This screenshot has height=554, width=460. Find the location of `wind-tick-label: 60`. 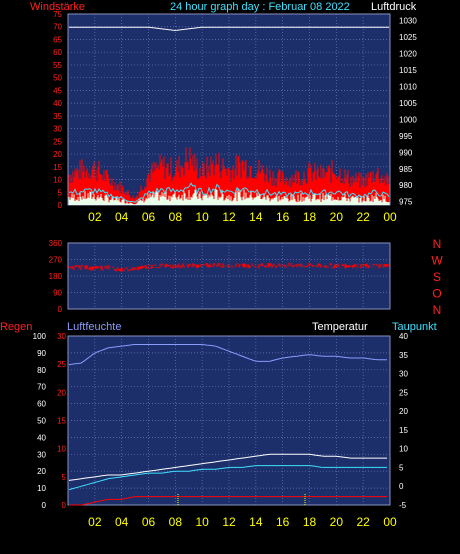

wind-tick-label: 60 is located at coordinates (57, 52).